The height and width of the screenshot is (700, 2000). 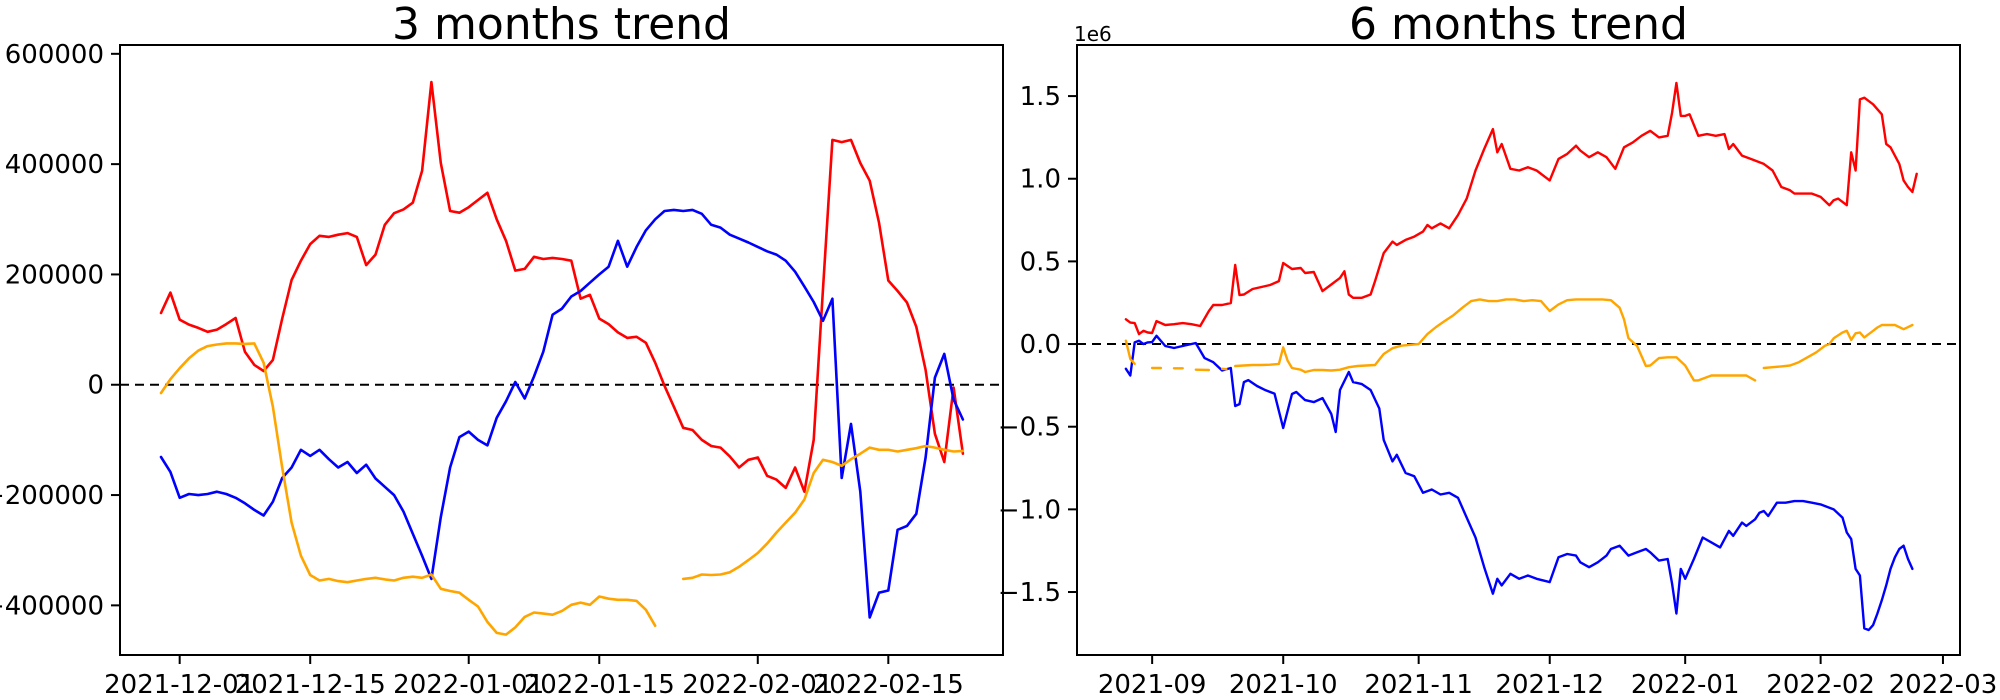 I want to click on x-tick-label: 2022-01-15, so click(x=599, y=685).